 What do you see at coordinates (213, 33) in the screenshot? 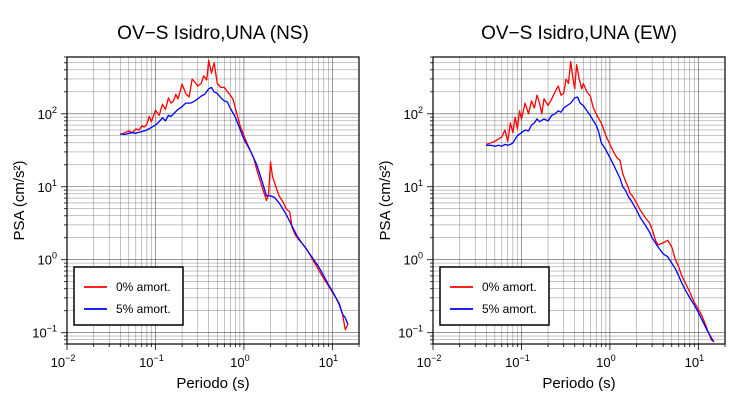
I see `chart-title: OV−S Isidro,UNA (NS)` at bounding box center [213, 33].